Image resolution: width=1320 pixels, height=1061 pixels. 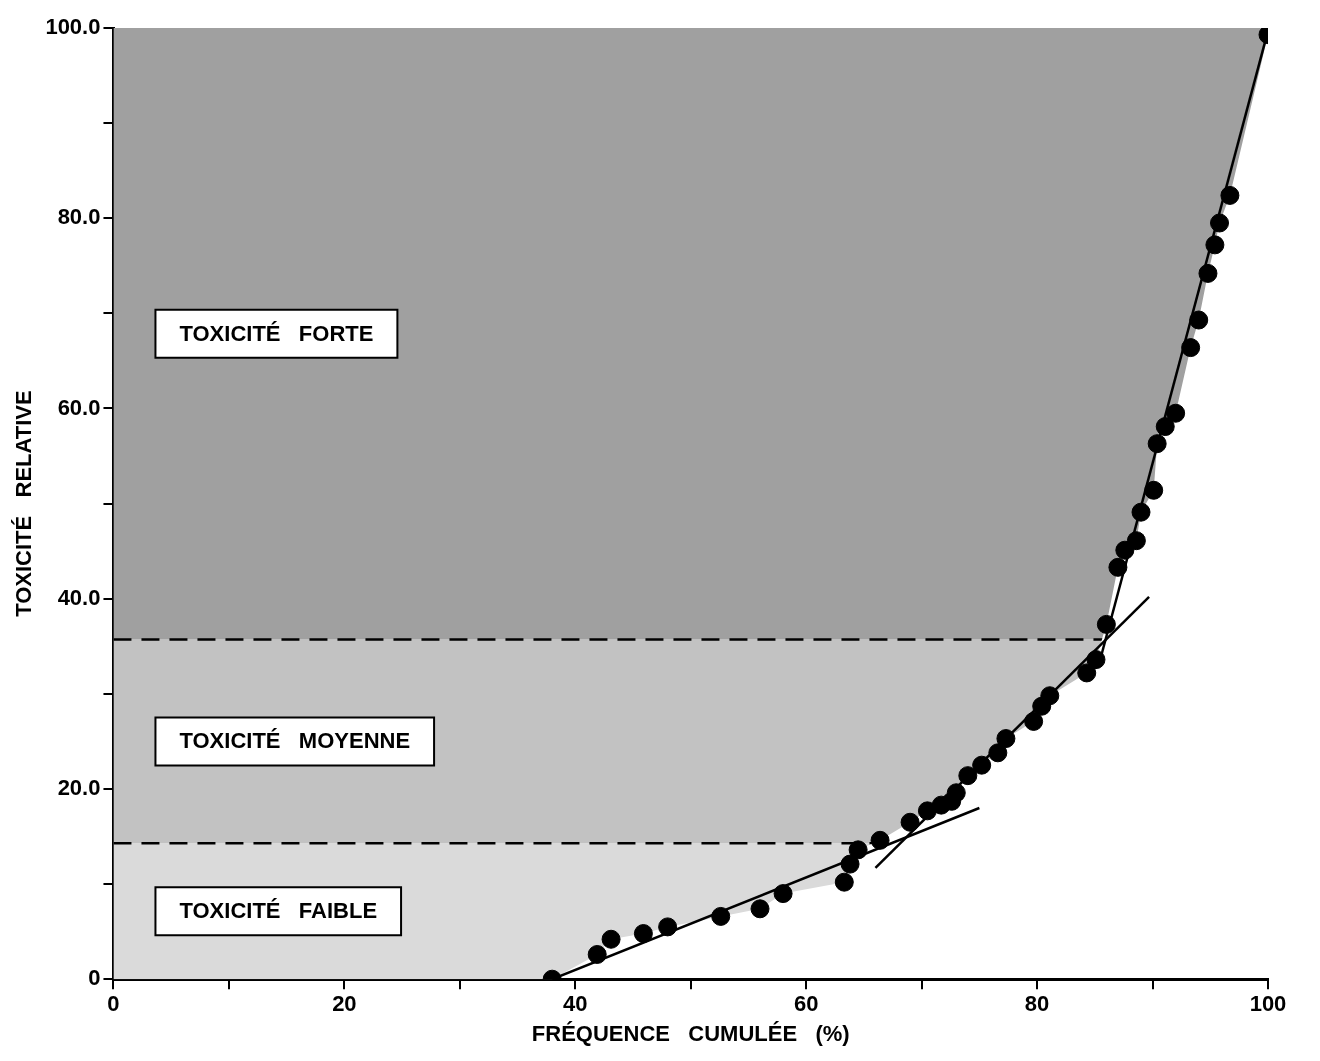 What do you see at coordinates (79, 217) in the screenshot?
I see `y-tick-label: 80.0` at bounding box center [79, 217].